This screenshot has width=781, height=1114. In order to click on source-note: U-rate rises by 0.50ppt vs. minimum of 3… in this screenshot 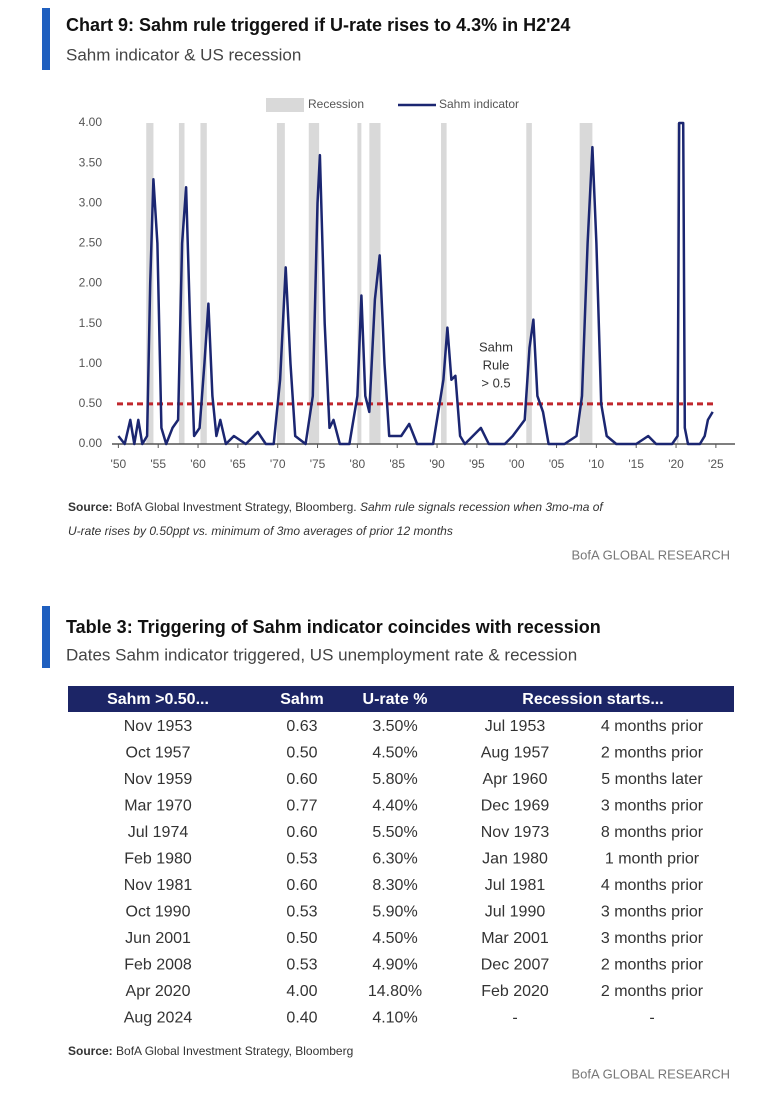, I will do `click(260, 531)`.